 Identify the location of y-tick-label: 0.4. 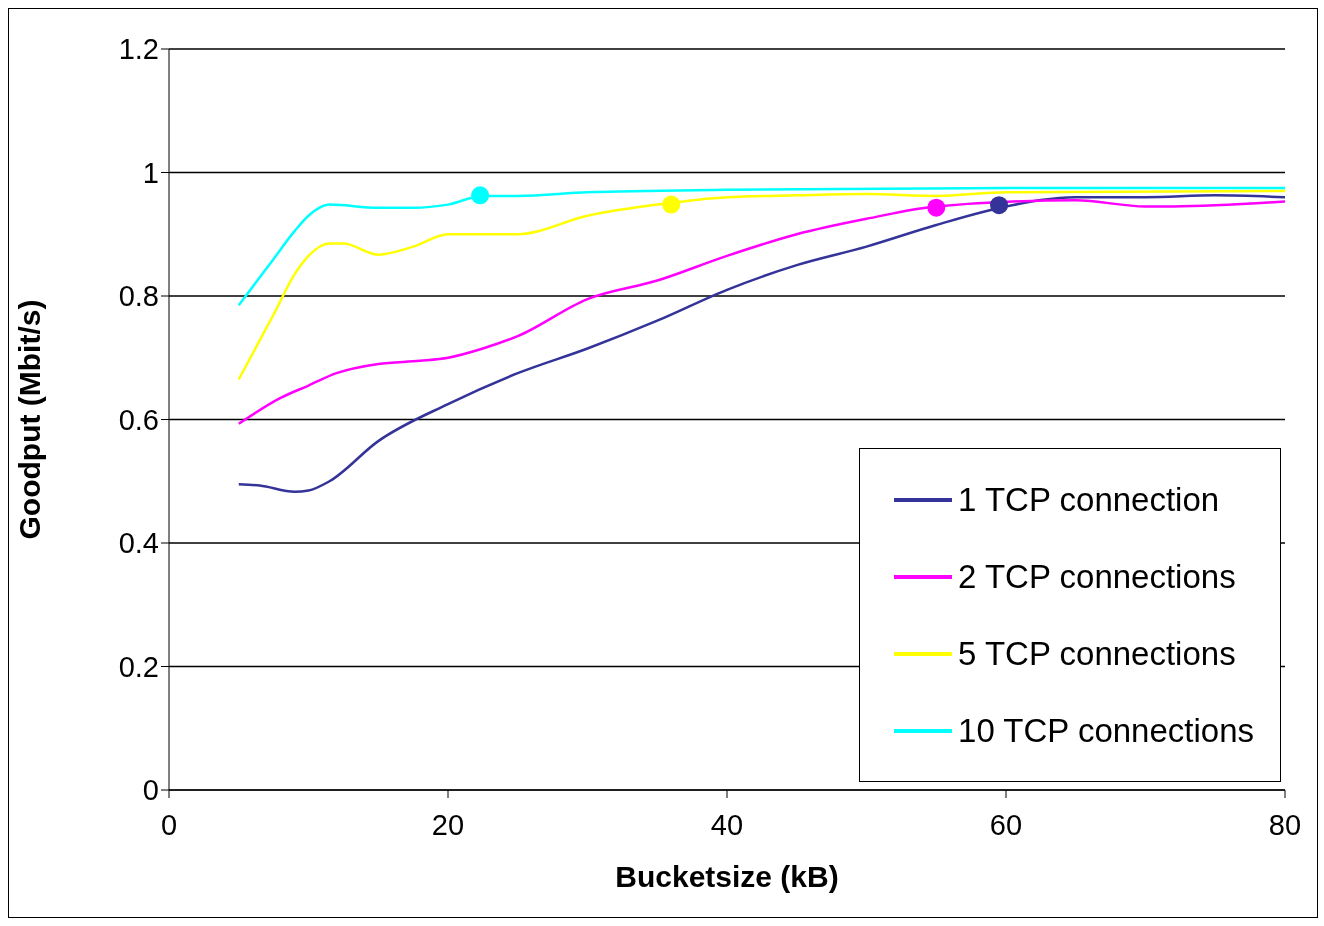
(138, 543).